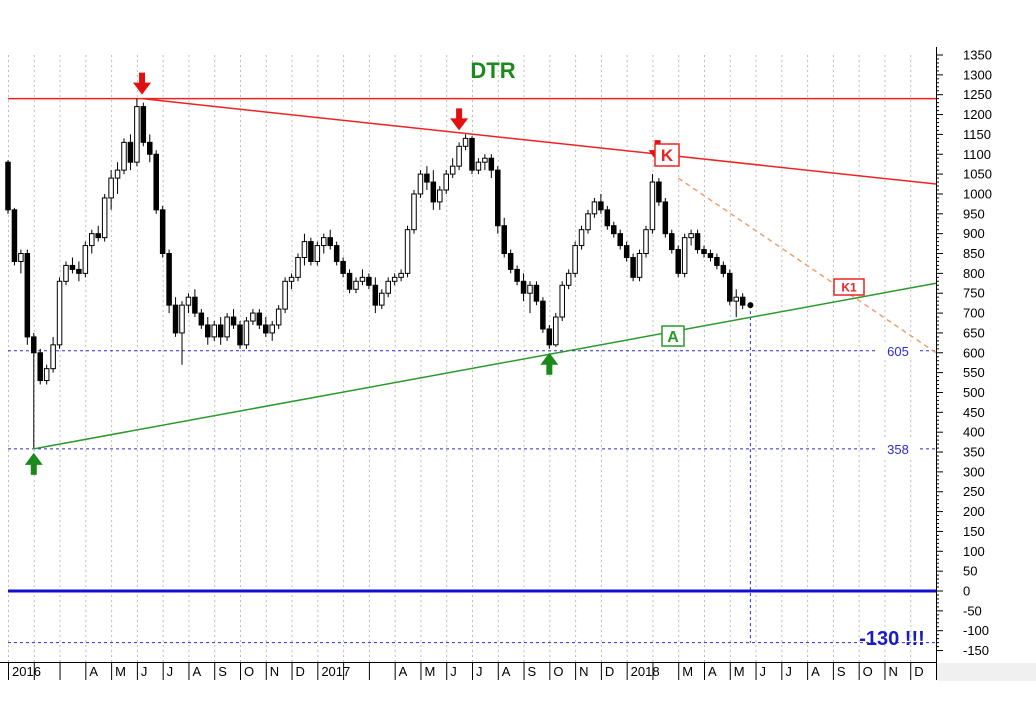  What do you see at coordinates (974, 491) in the screenshot?
I see `y-tick-label: 250` at bounding box center [974, 491].